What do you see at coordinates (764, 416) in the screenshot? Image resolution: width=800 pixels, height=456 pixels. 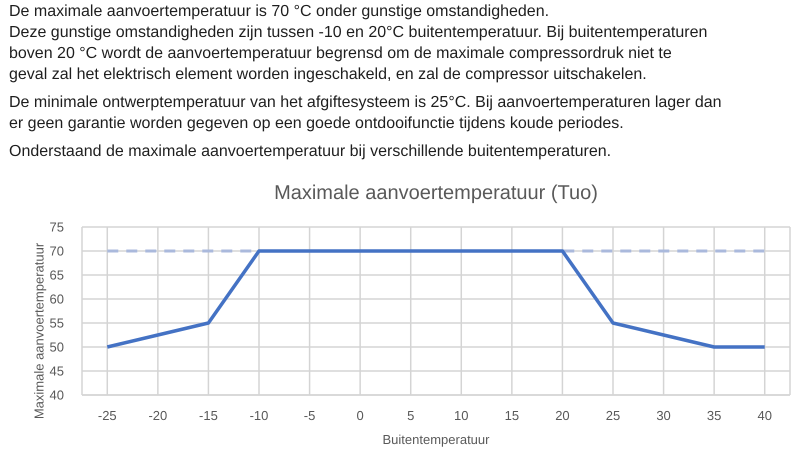 I see `x-tick-label: 40` at bounding box center [764, 416].